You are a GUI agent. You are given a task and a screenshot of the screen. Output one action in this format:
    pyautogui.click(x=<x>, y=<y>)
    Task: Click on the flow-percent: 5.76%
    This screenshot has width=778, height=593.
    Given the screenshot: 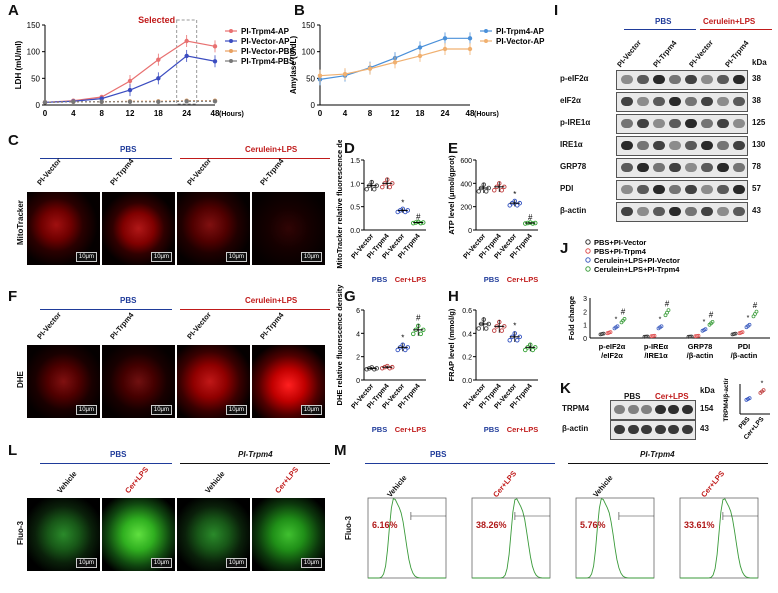 What is the action you would take?
    pyautogui.click(x=593, y=525)
    